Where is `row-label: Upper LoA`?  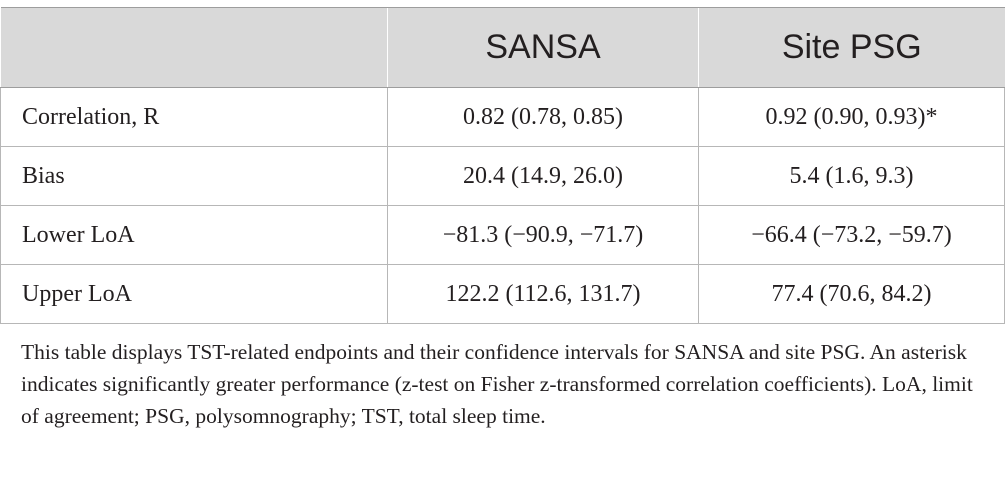
row-label: Upper LoA is located at coordinates (194, 294).